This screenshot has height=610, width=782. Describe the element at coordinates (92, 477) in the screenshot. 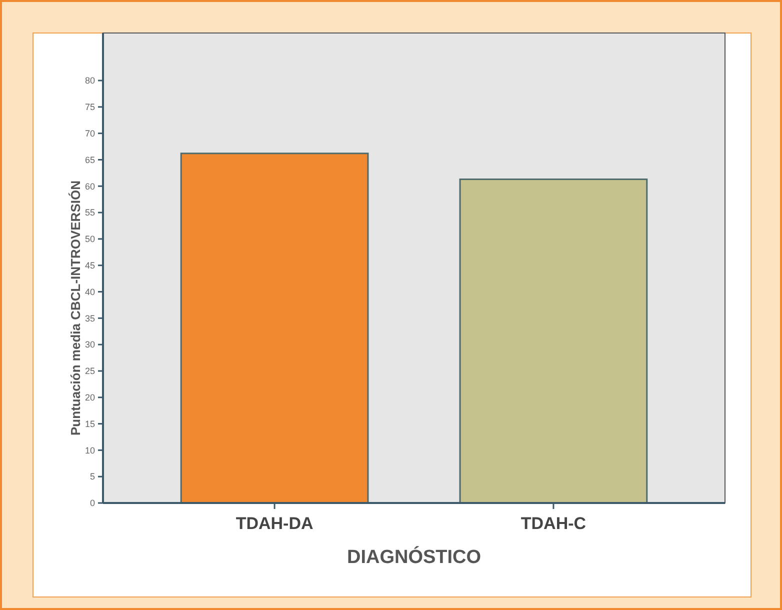

I see `y-tick-label: 5` at that location.